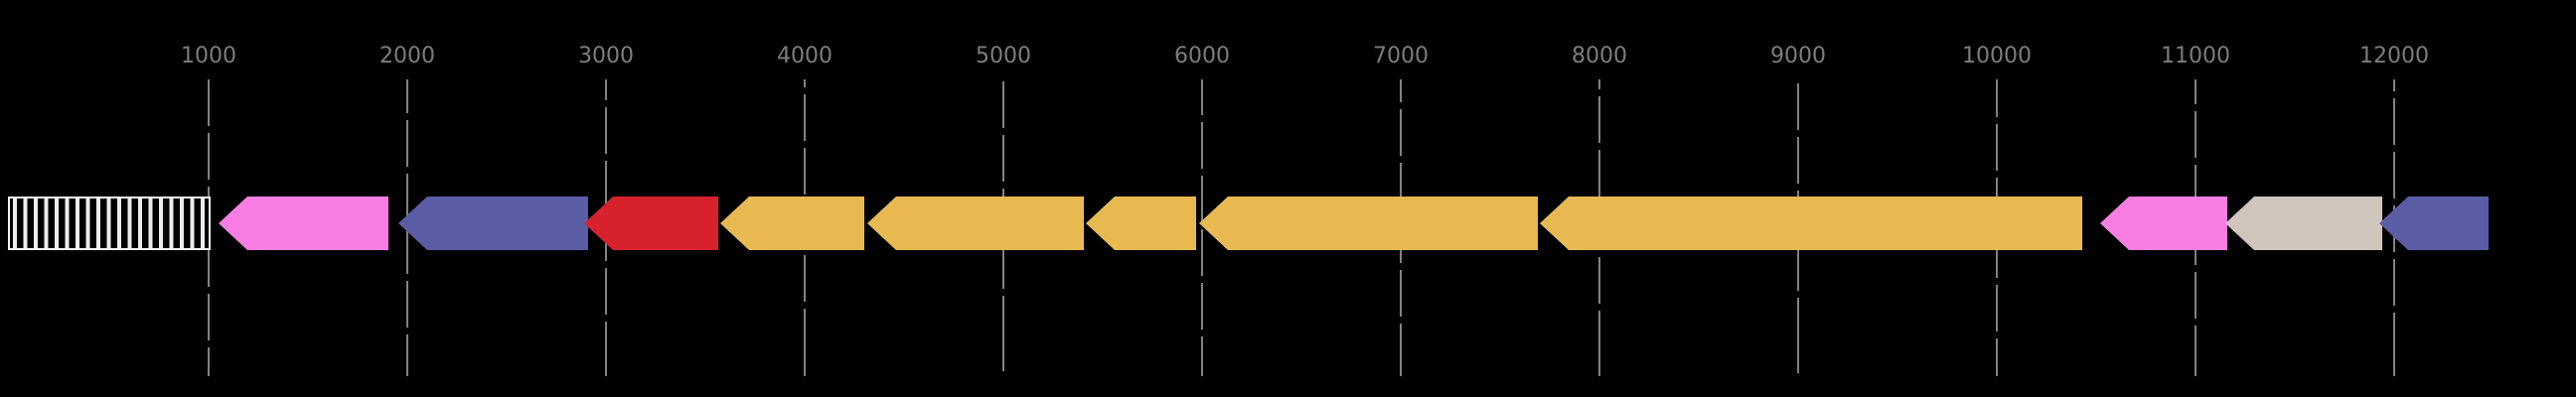 The height and width of the screenshot is (397, 2576). Describe the element at coordinates (407, 56) in the screenshot. I see `ruler-tick-label: 2000` at that location.